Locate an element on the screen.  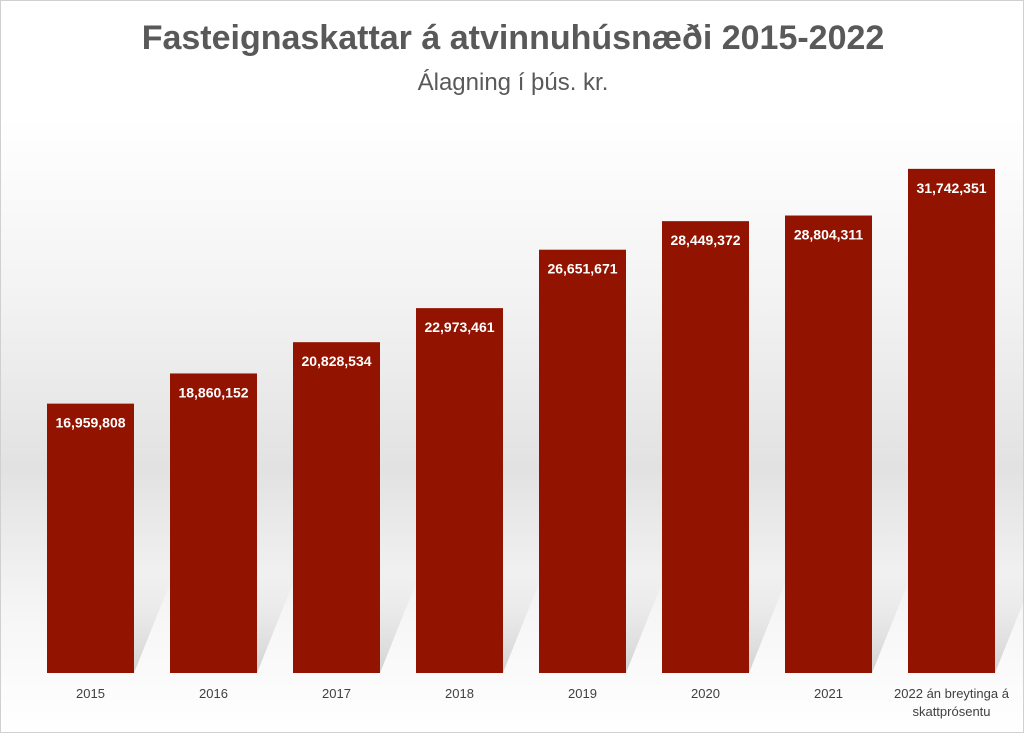
data-label: 28,449,372 is located at coordinates (705, 240).